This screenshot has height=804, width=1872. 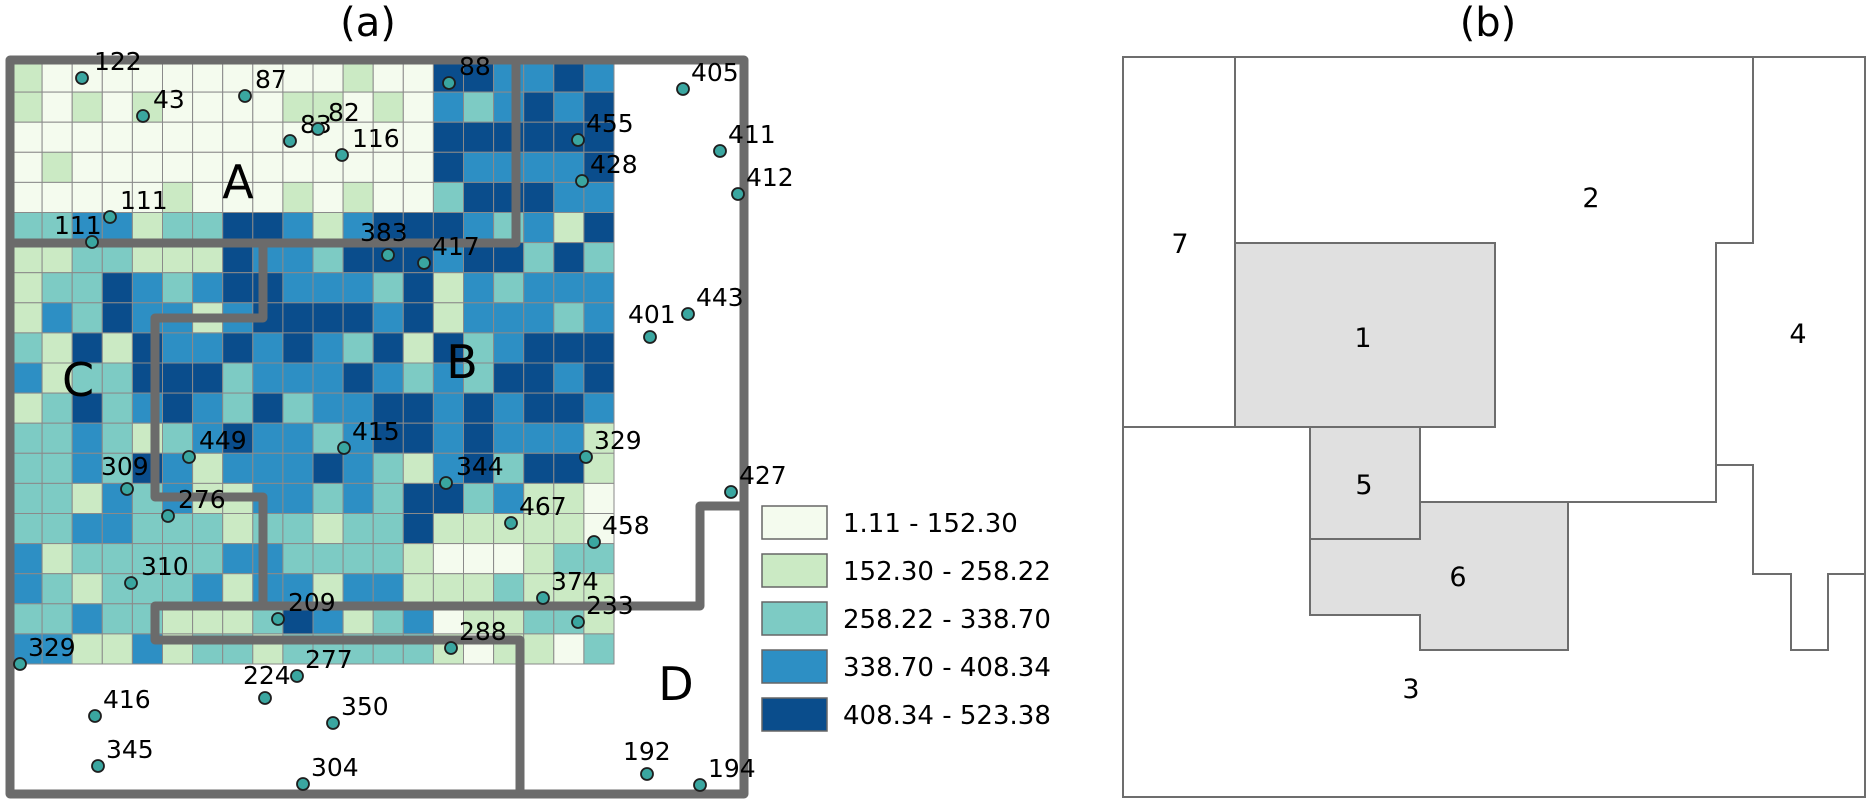 What do you see at coordinates (118, 61) in the screenshot?
I see `sample-point-label: 122` at bounding box center [118, 61].